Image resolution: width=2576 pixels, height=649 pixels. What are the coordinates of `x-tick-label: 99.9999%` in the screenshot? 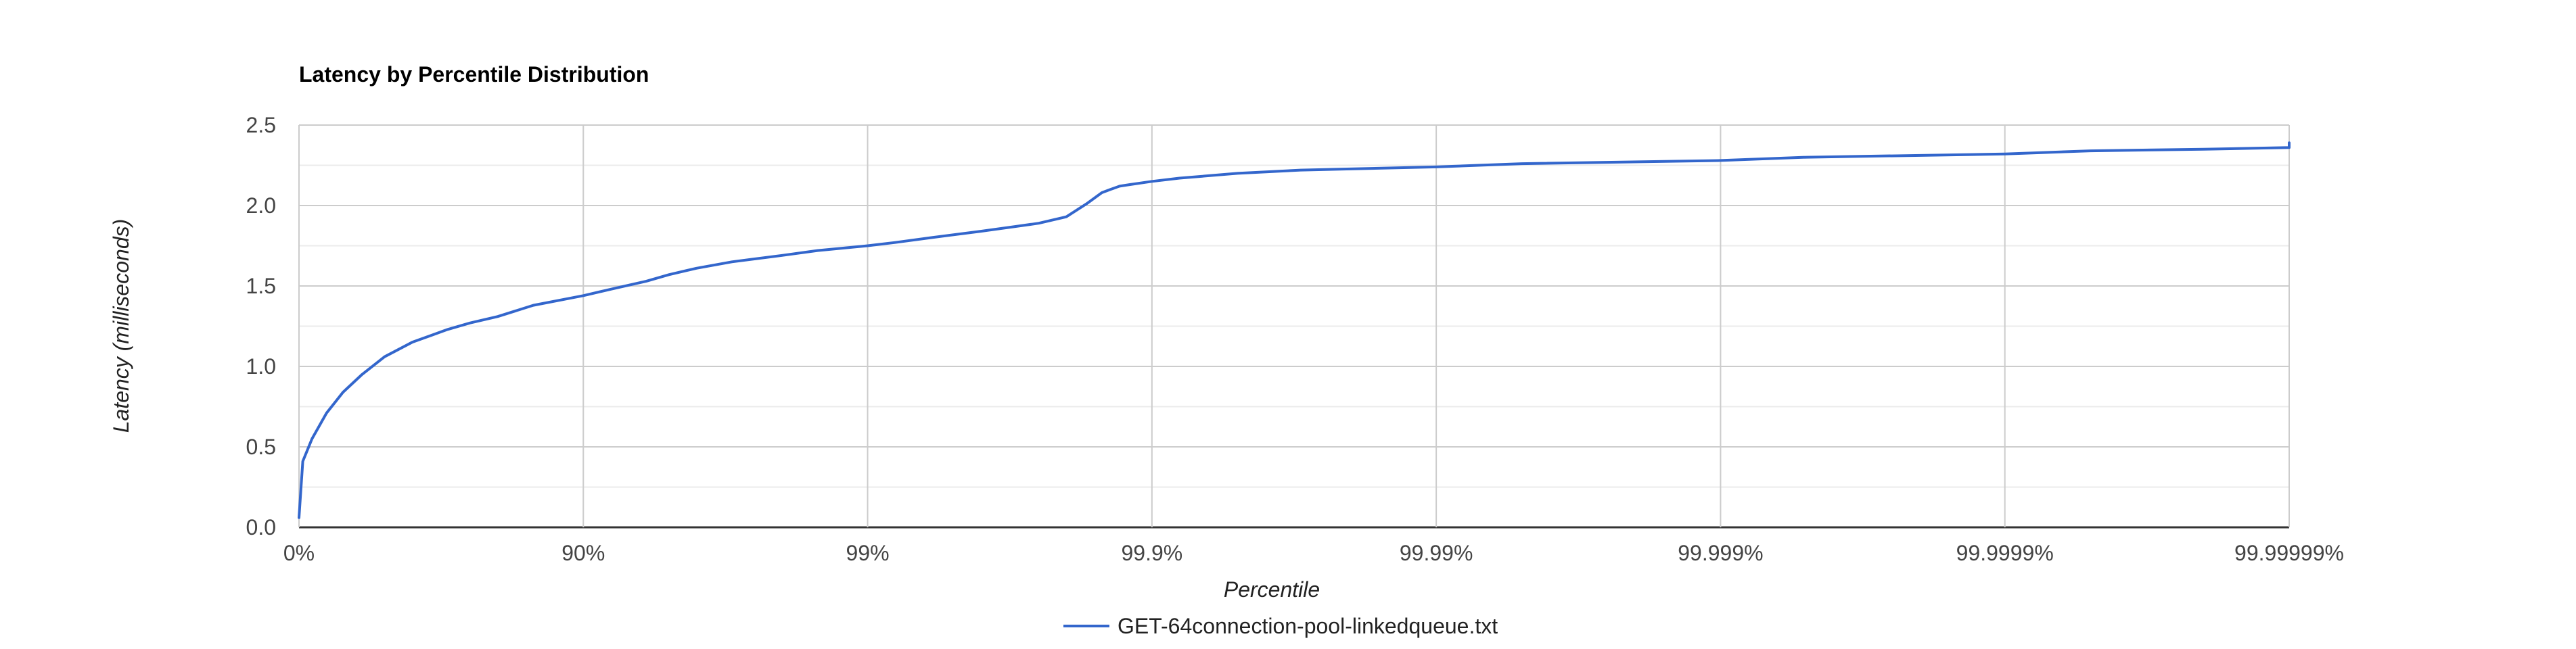 It's located at (2005, 553).